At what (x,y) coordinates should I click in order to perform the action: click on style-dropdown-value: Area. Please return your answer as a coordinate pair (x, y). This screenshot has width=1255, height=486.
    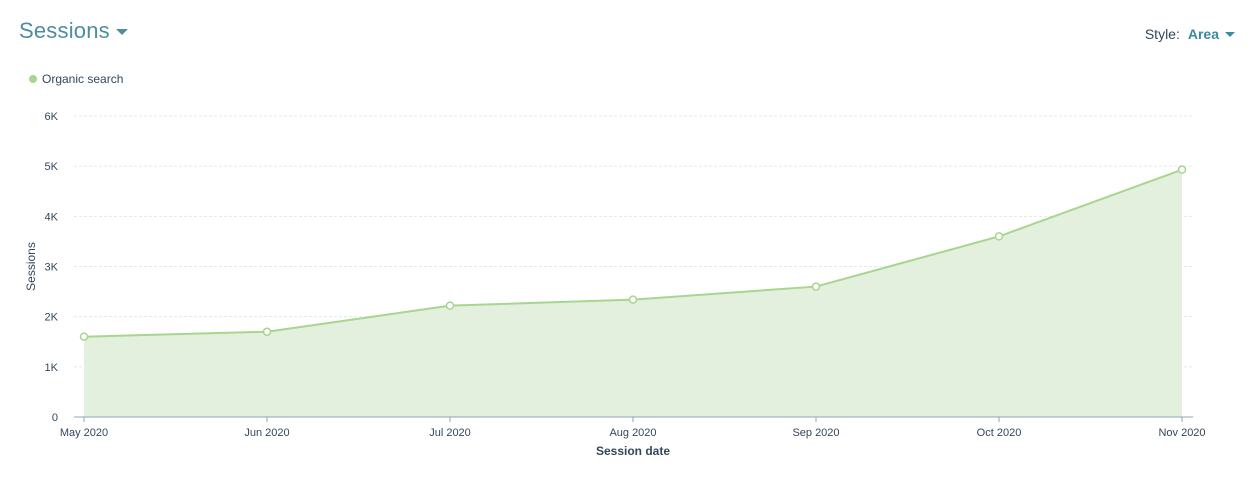
    Looking at the image, I should click on (1203, 34).